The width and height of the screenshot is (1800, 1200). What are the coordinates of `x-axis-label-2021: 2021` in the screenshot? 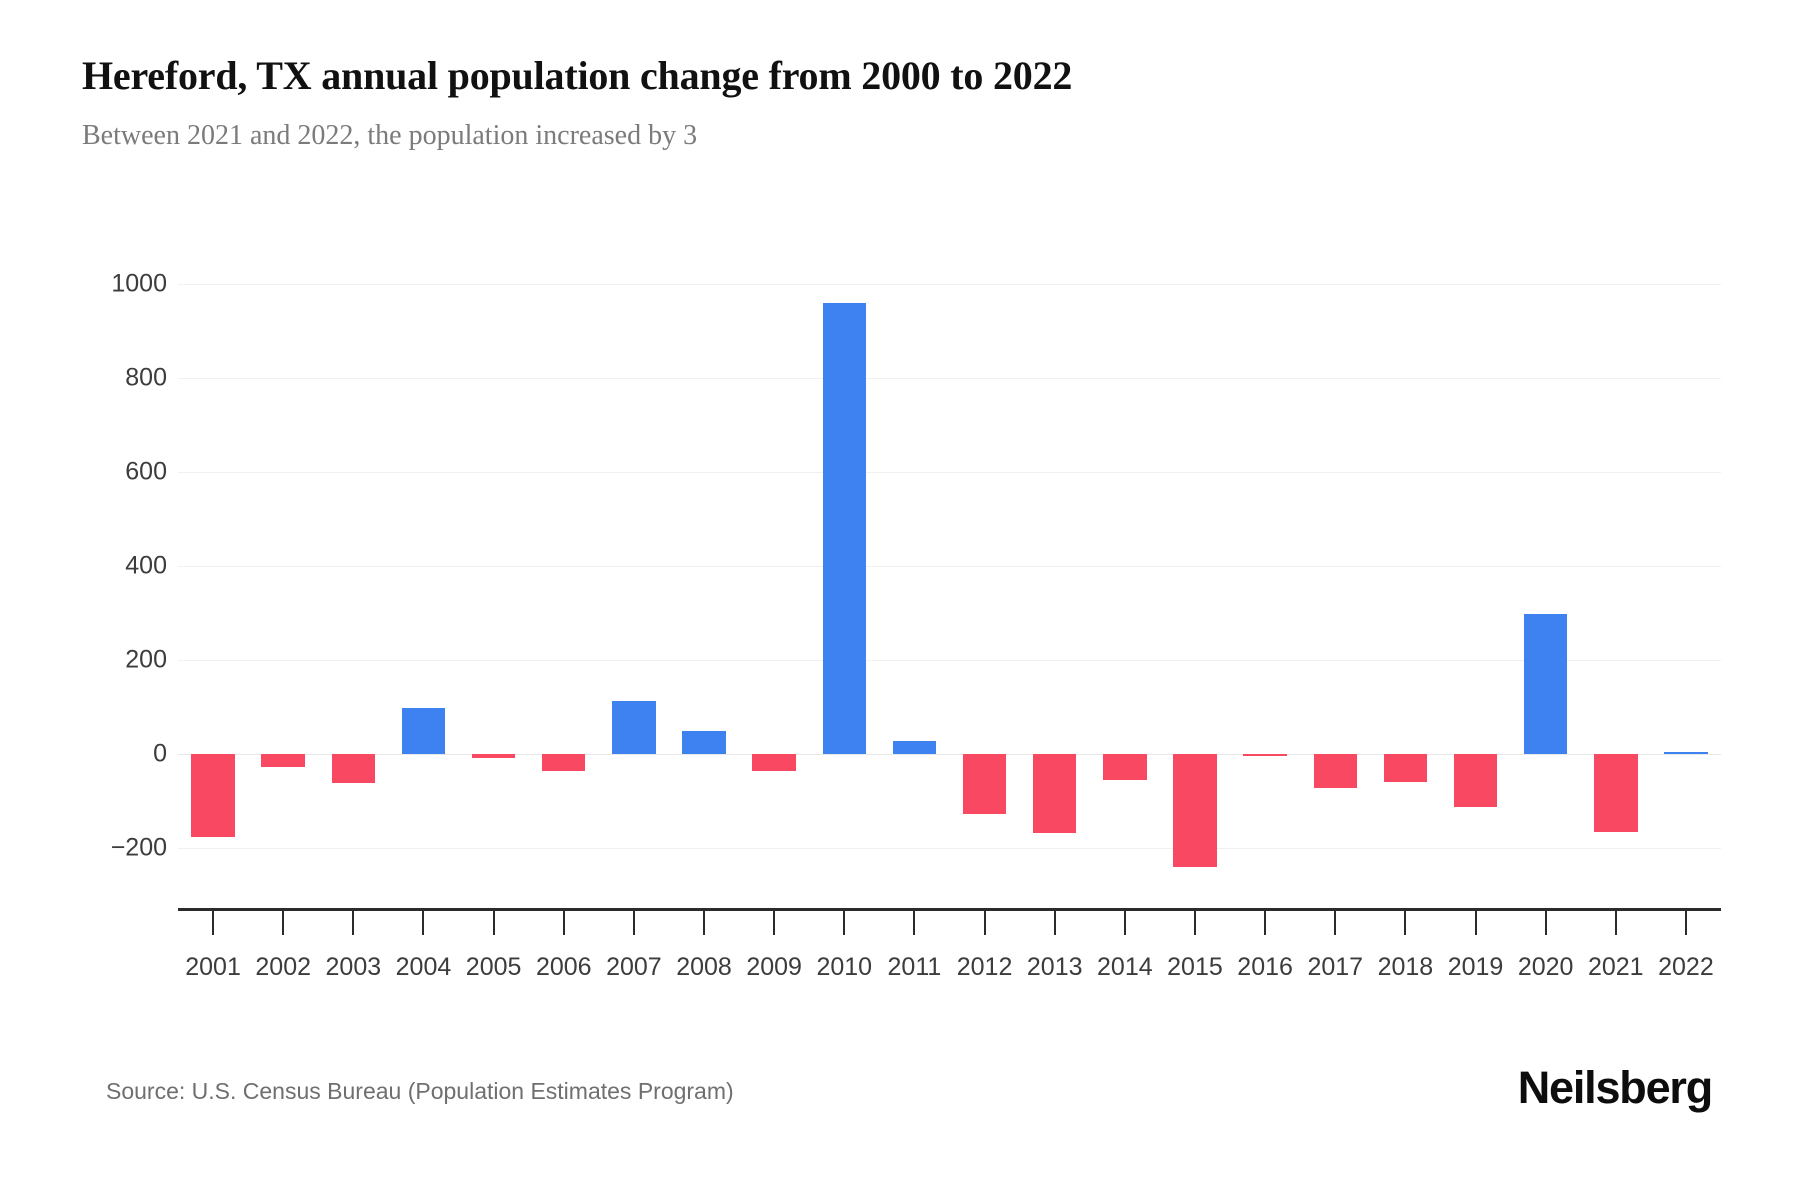 It's located at (1615, 967).